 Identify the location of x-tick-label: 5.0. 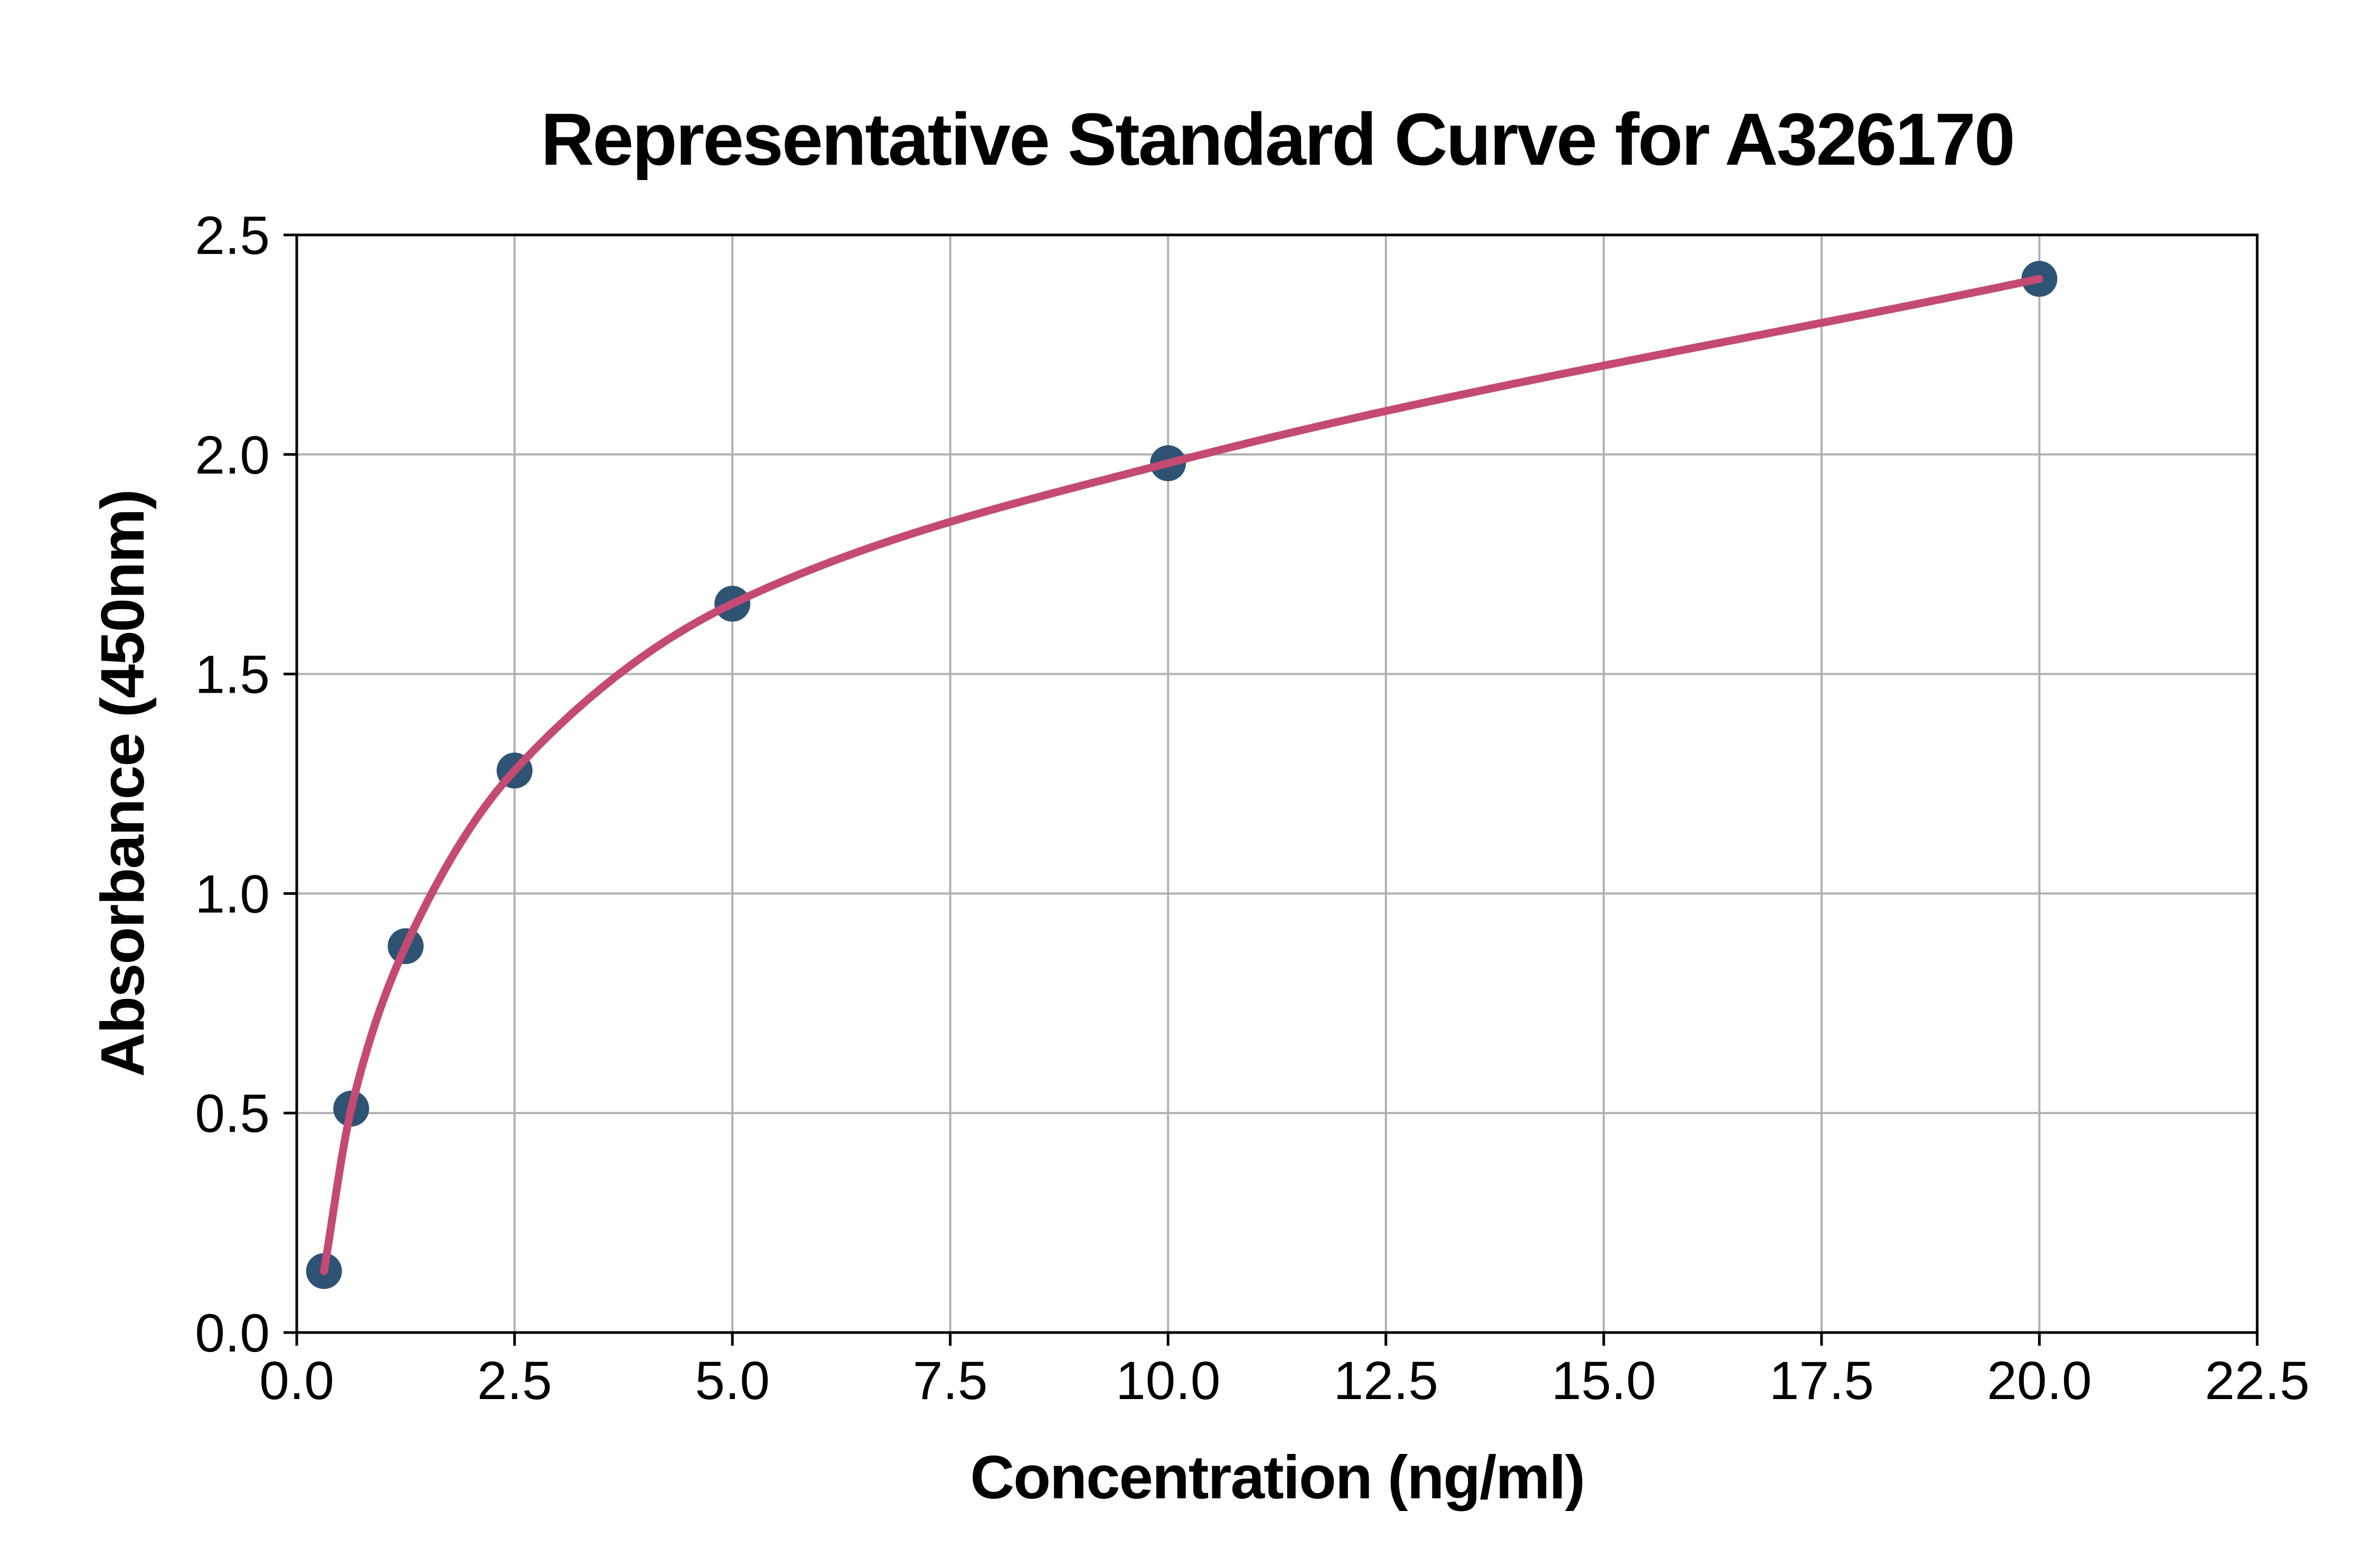
(733, 1381).